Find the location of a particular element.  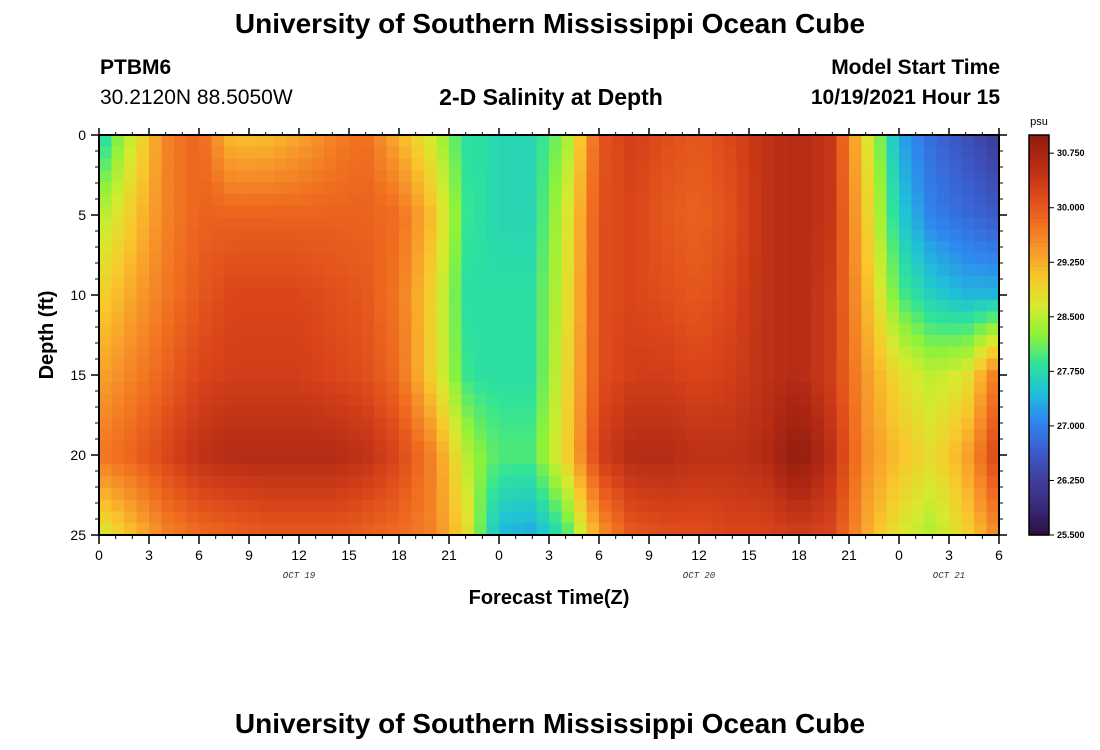

model-start-value: 10/19/2021 Hour 15 is located at coordinates (905, 97).